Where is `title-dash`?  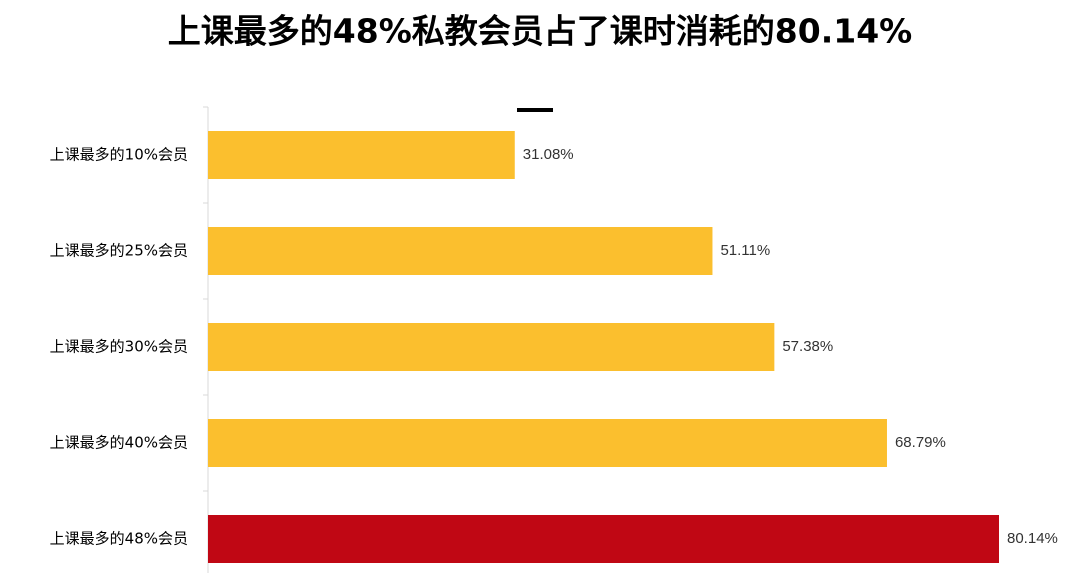 title-dash is located at coordinates (535, 110).